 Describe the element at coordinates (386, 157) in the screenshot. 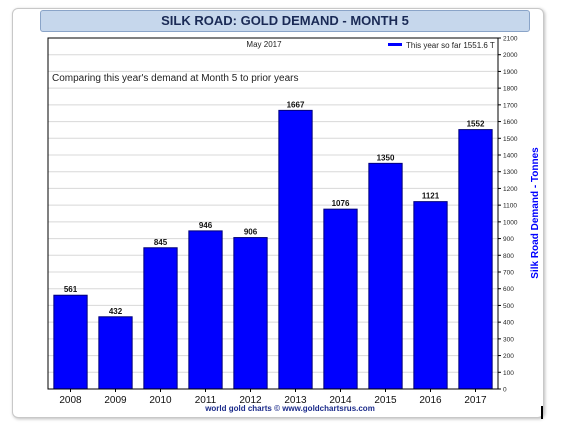

I see `data-label-2015: 1350` at that location.